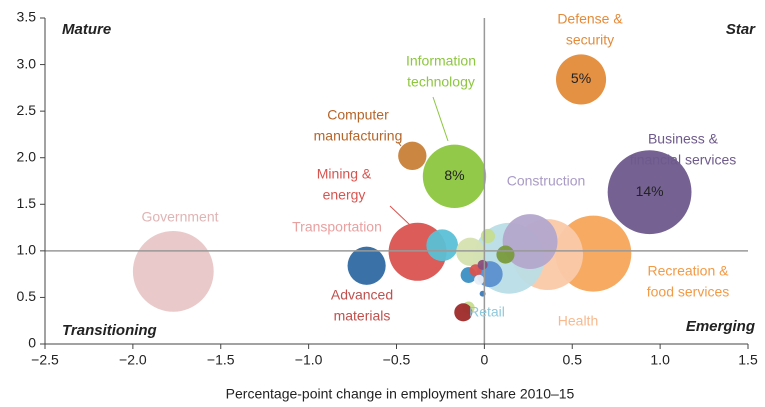  Describe the element at coordinates (688, 292) in the screenshot. I see `bubble-label: food services` at that location.